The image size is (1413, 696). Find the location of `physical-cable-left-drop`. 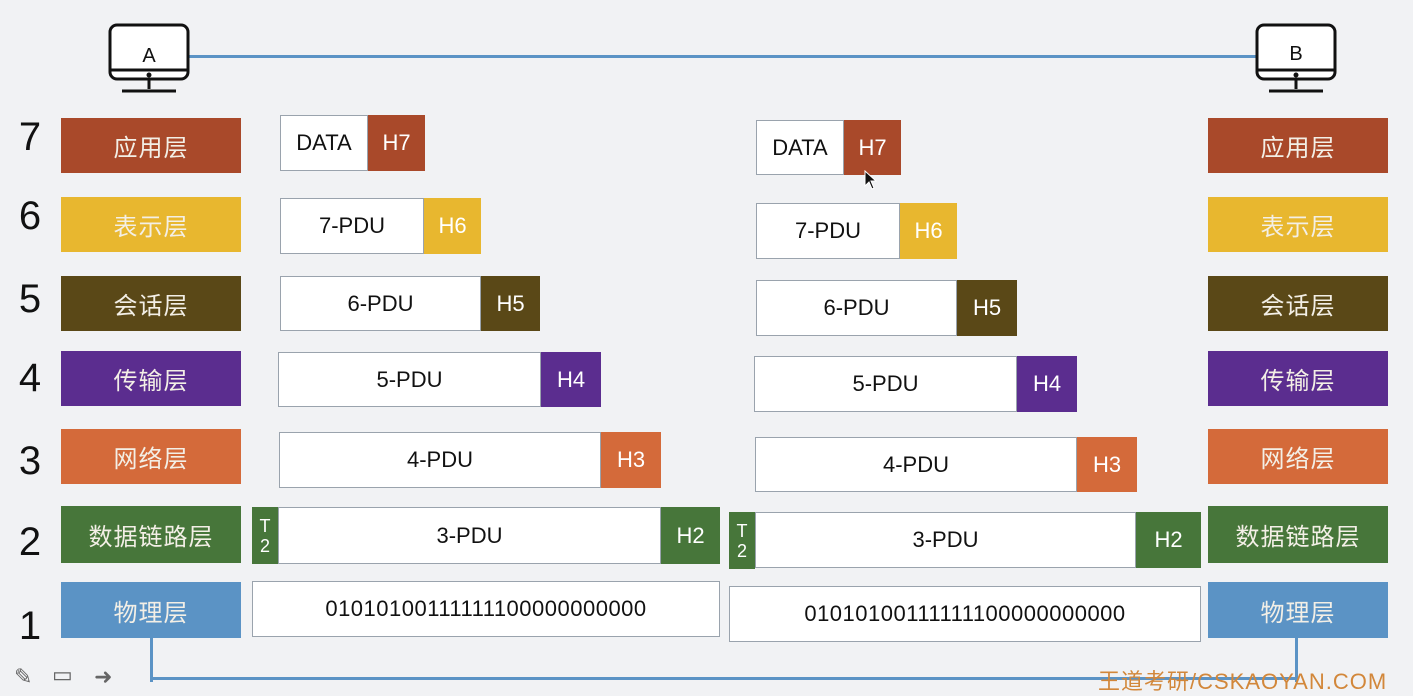

physical-cable-left-drop is located at coordinates (151, 660).